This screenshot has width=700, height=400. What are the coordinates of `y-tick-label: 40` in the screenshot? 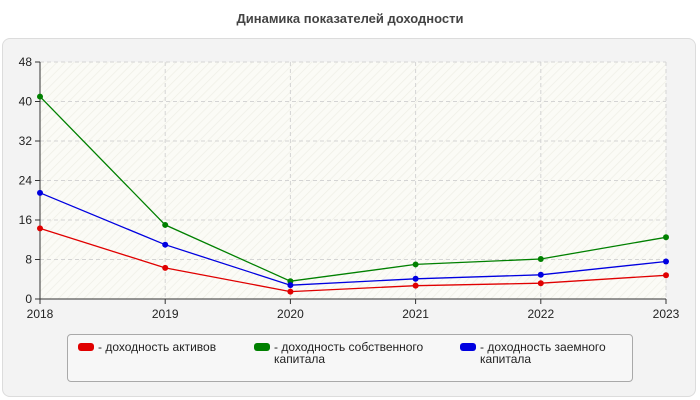 It's located at (26, 102).